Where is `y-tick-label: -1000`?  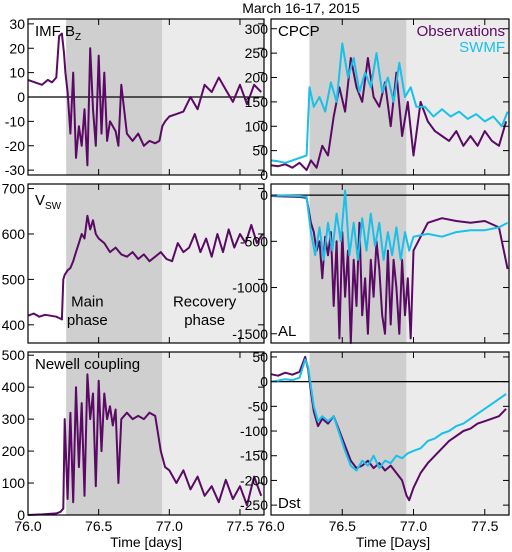
y-tick-label: -1000 is located at coordinates (250, 288).